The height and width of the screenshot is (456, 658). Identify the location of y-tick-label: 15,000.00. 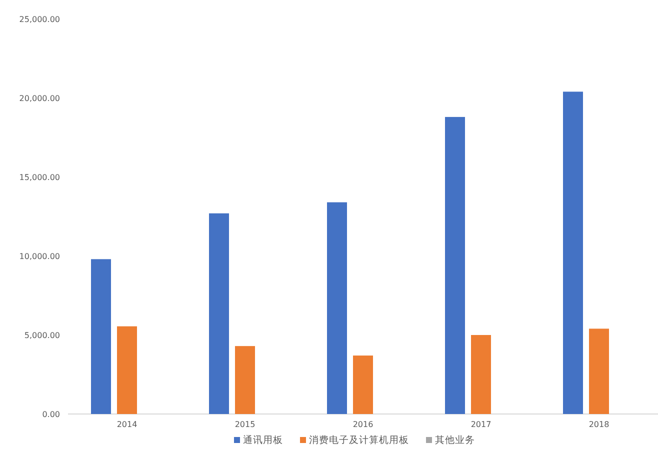
(39, 177).